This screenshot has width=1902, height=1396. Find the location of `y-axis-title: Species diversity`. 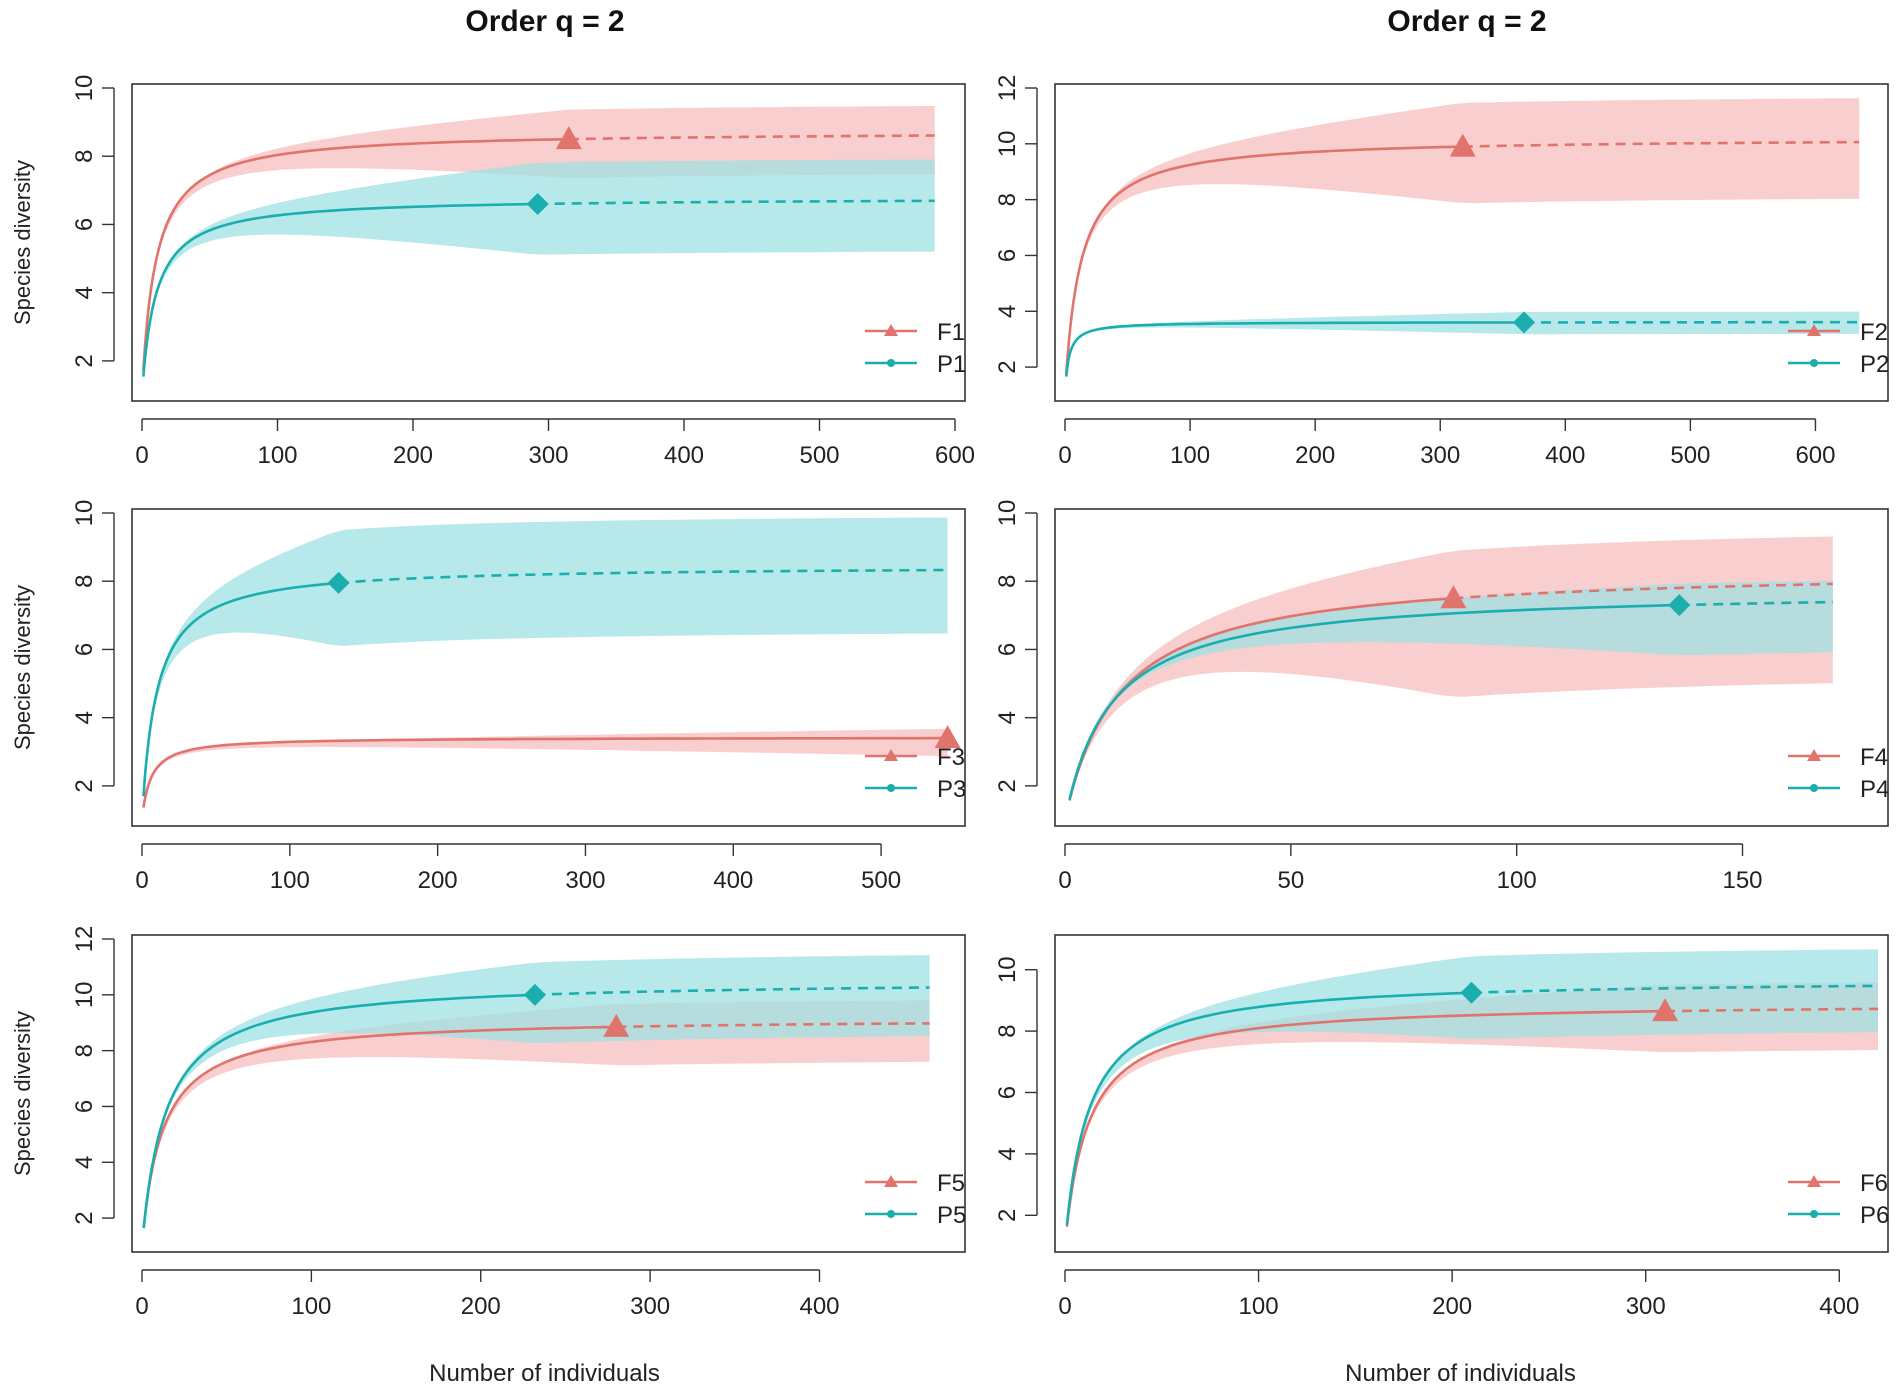

y-axis-title: Species diversity is located at coordinates (22, 242).